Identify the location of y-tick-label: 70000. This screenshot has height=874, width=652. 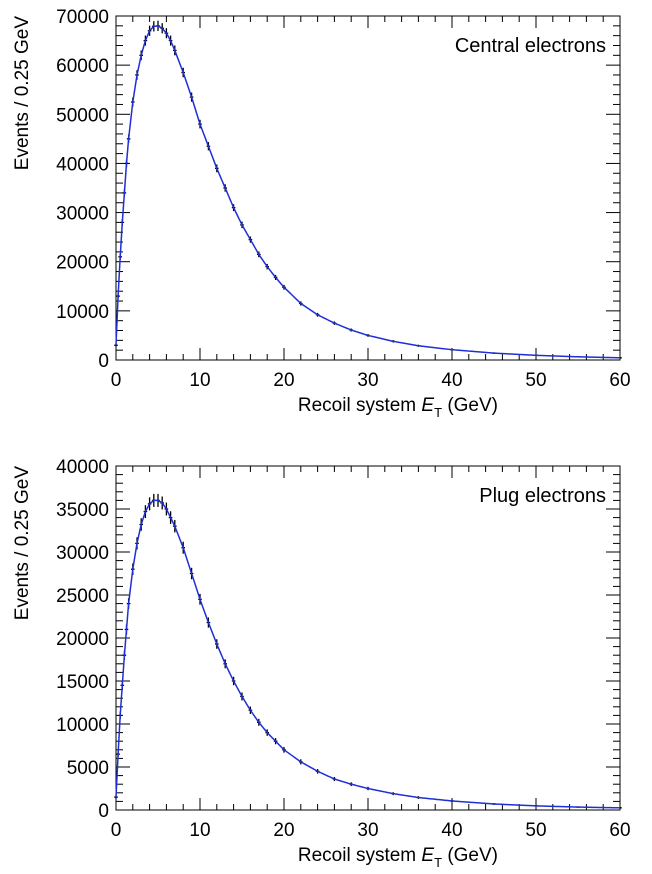
(82, 17).